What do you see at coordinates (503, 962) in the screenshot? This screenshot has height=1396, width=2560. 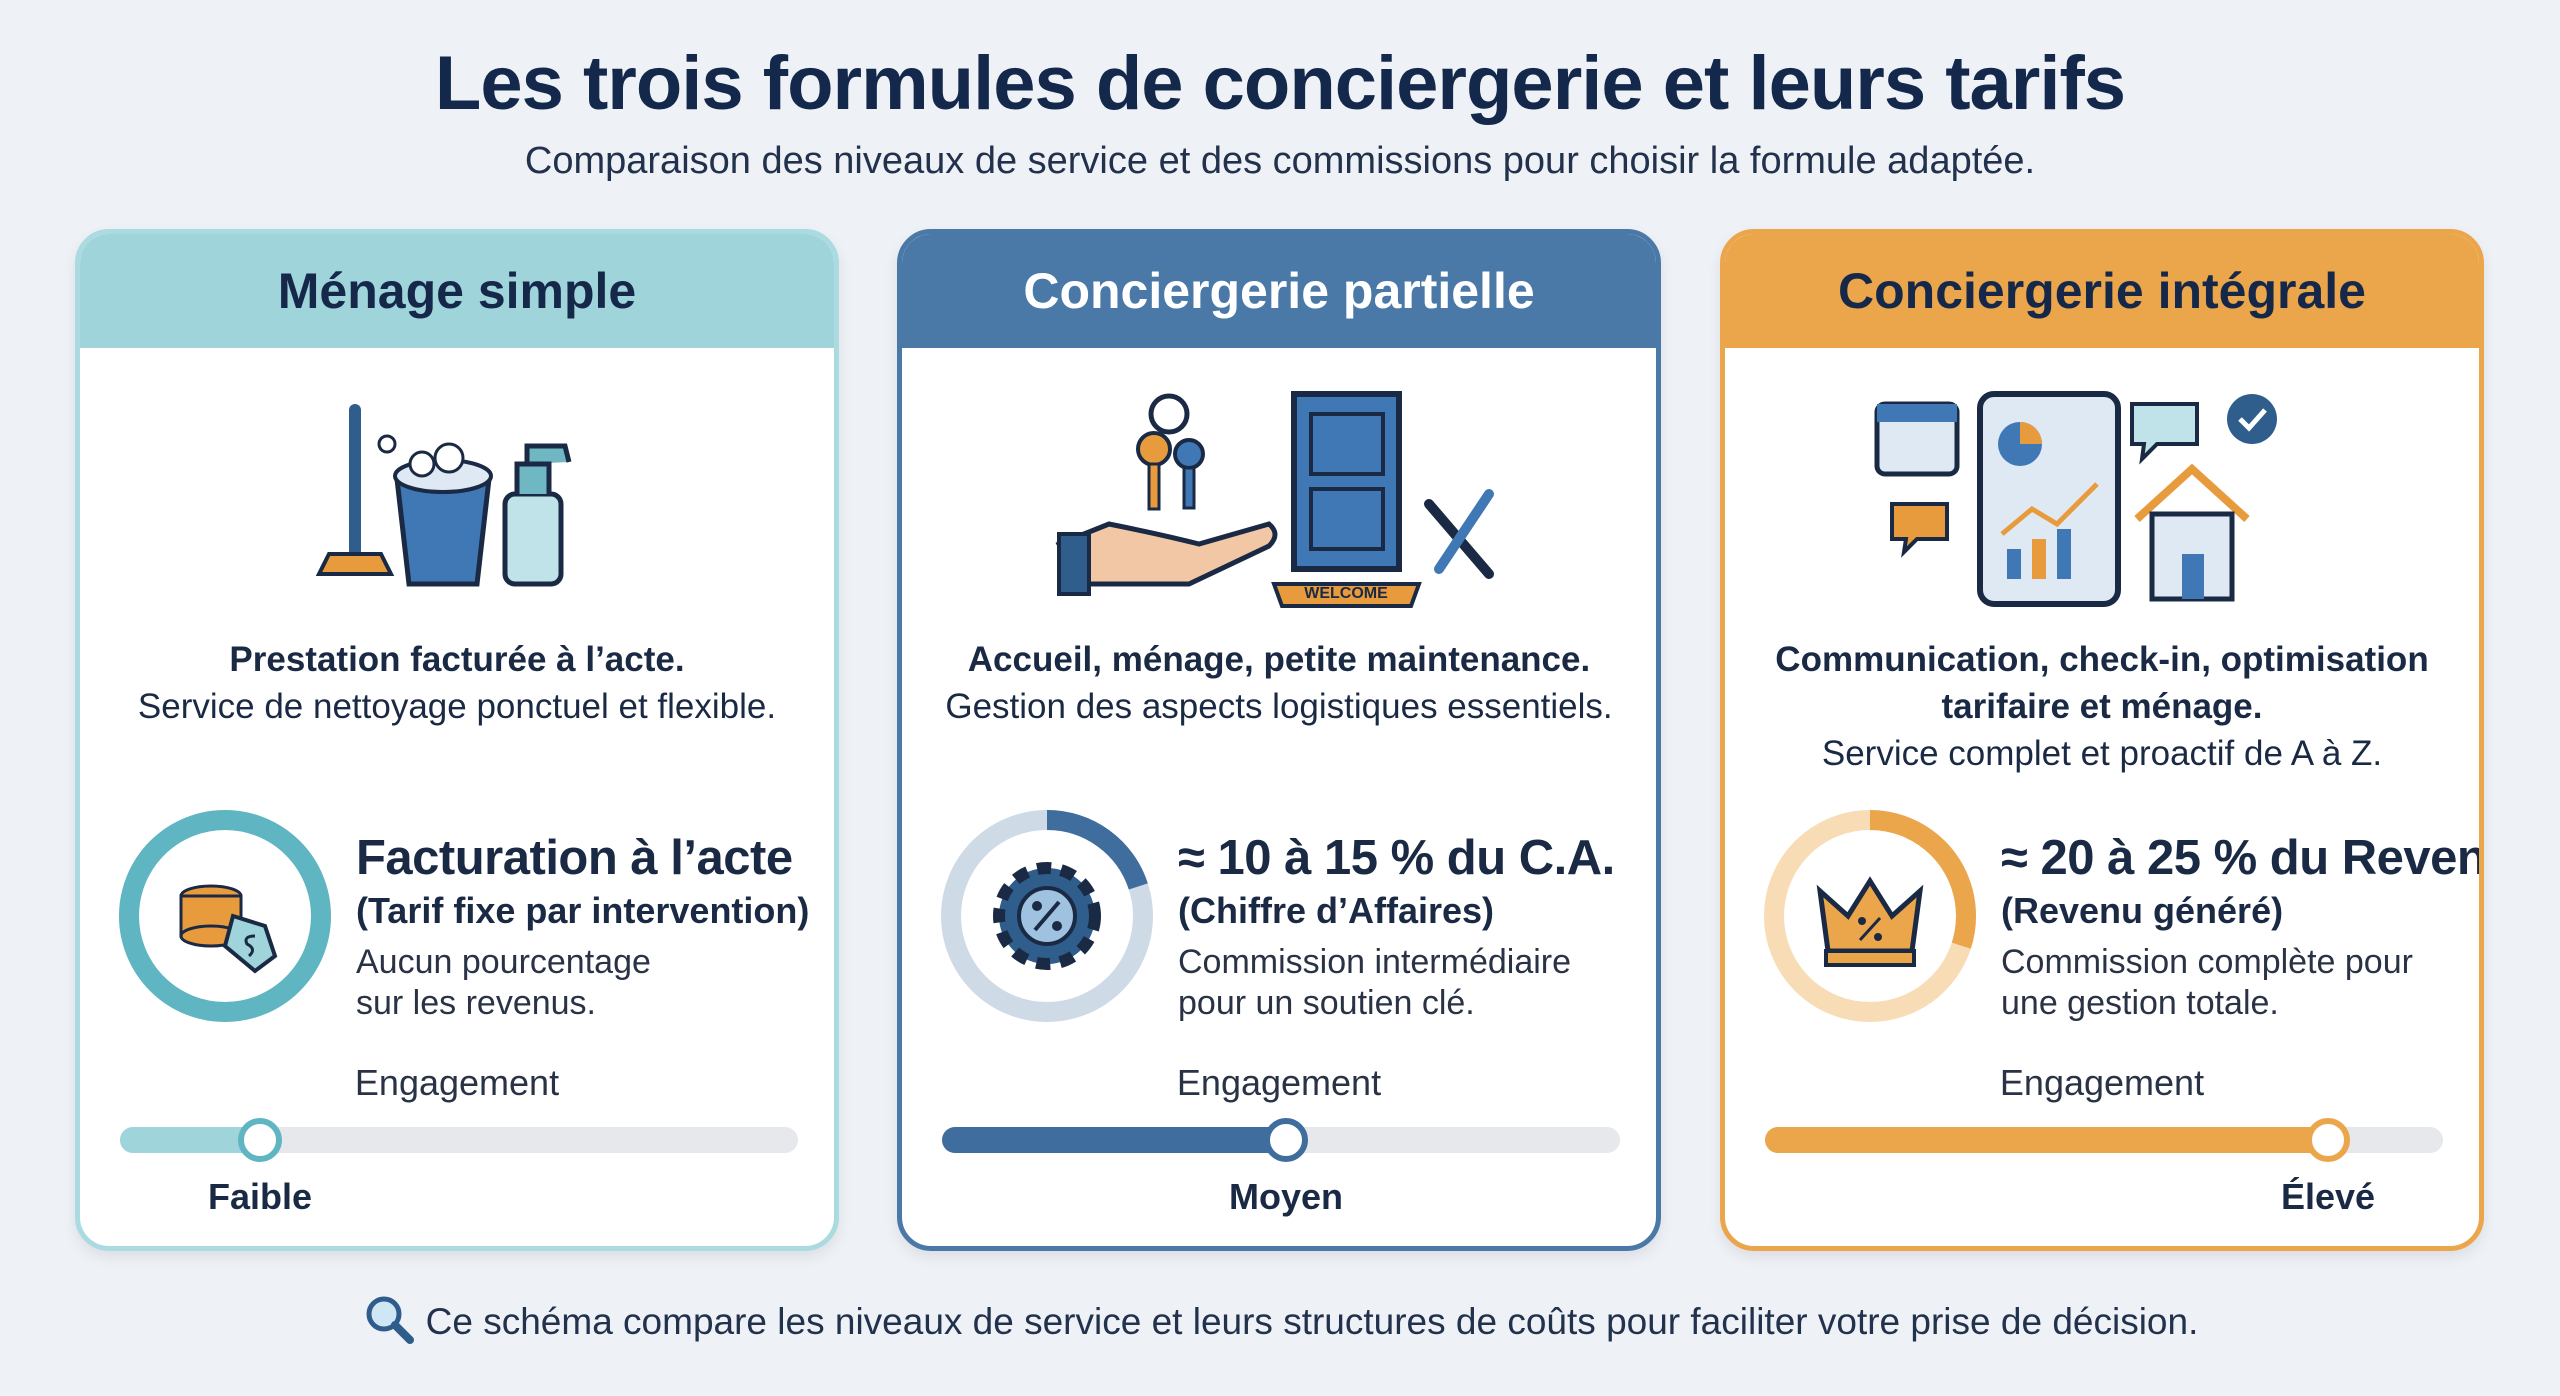 I see `price-note-line: Aucun pourcentage` at bounding box center [503, 962].